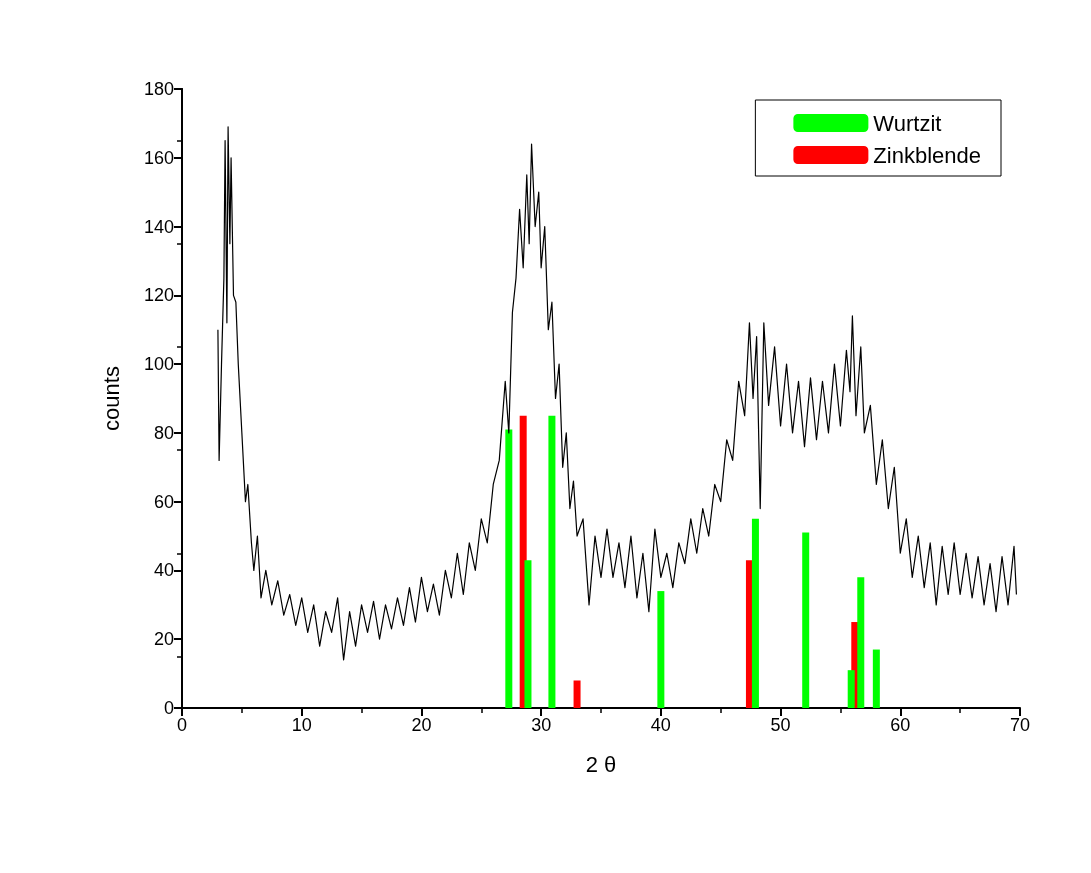 This screenshot has height=873, width=1091. What do you see at coordinates (158, 89) in the screenshot?
I see `y-tick-label: 180` at bounding box center [158, 89].